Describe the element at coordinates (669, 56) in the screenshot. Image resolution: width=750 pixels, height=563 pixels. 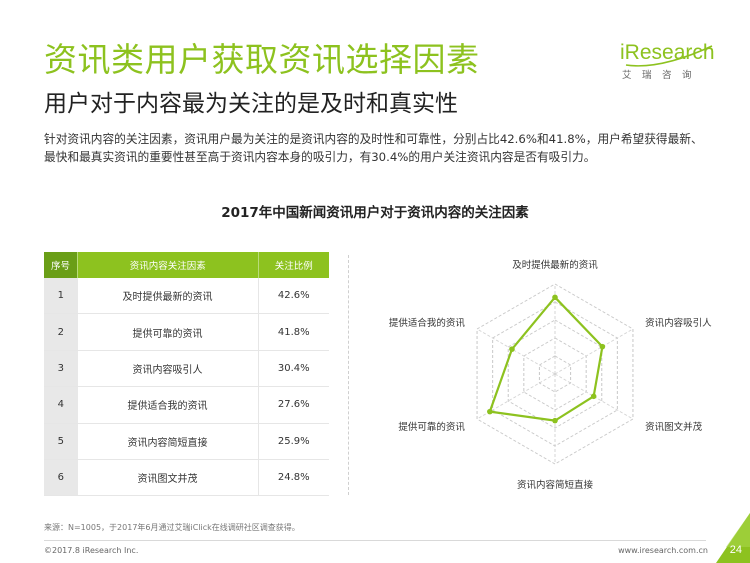
I see `logo-swoosh-icon` at that location.